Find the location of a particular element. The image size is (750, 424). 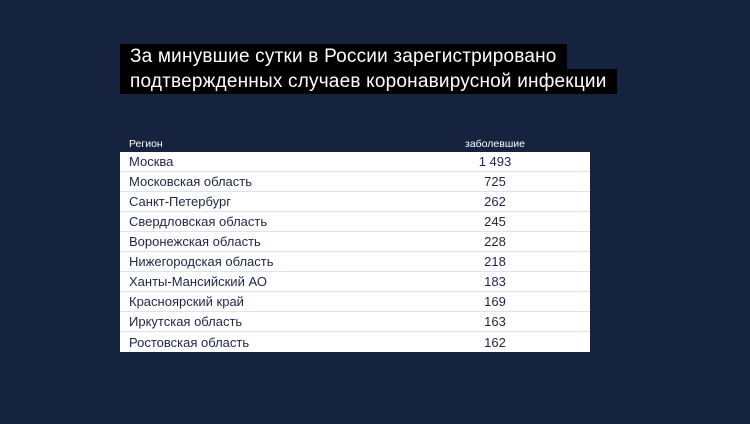

table-column-headers: Регион заболевшие is located at coordinates (355, 143).